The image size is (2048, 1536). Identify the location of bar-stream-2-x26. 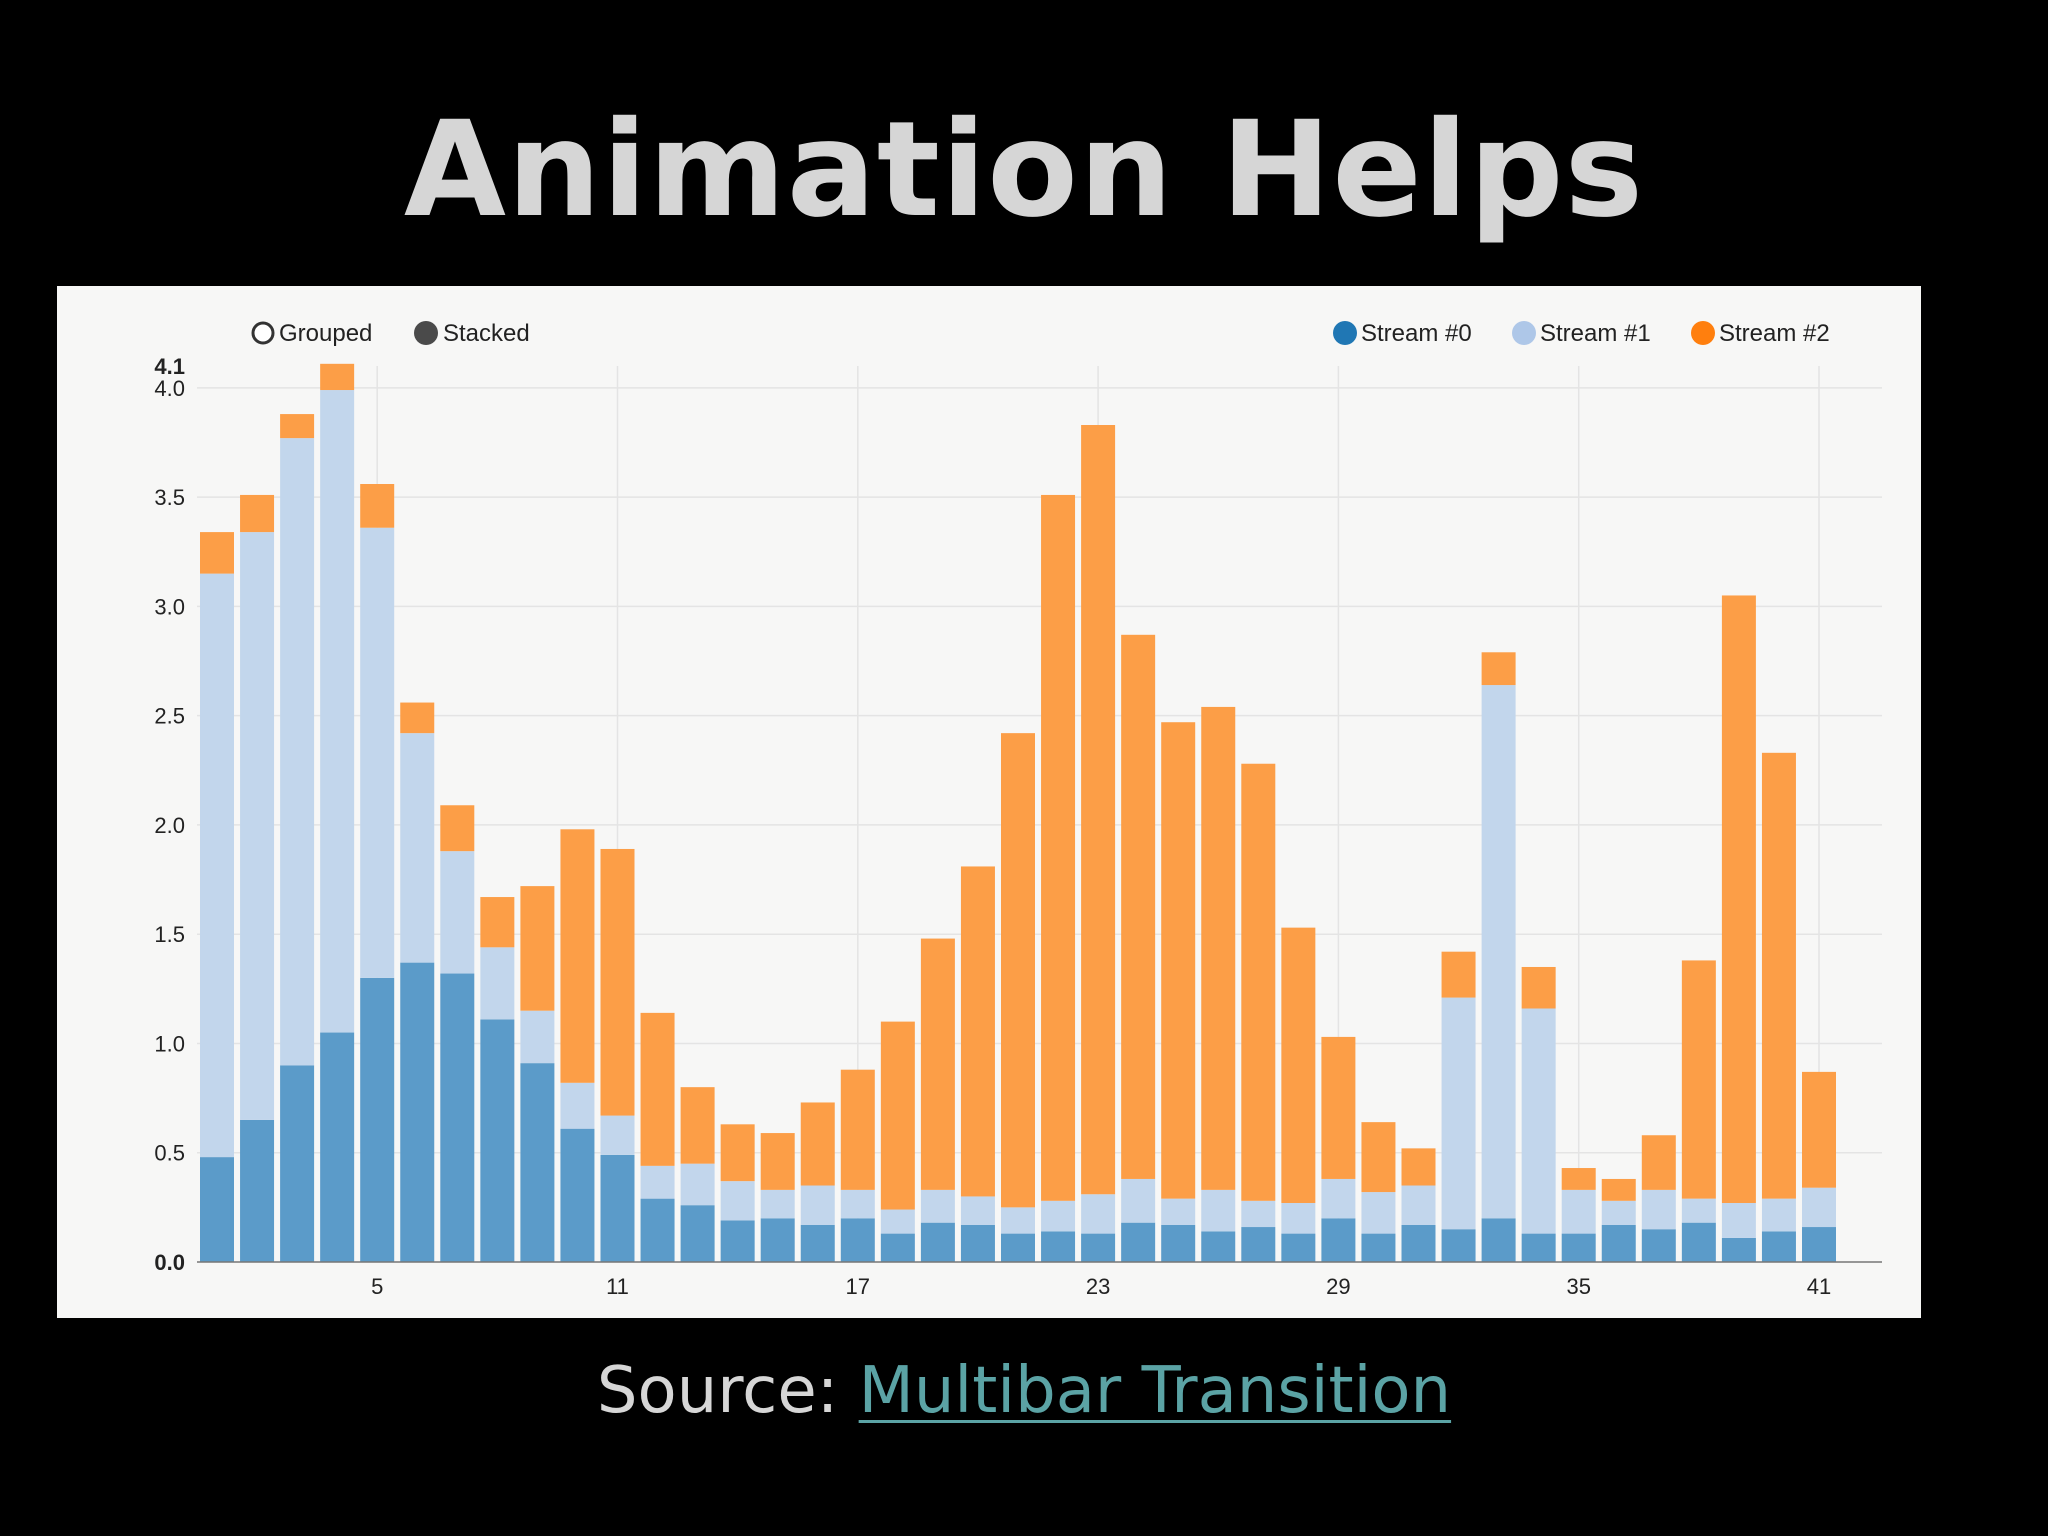
(1218, 948).